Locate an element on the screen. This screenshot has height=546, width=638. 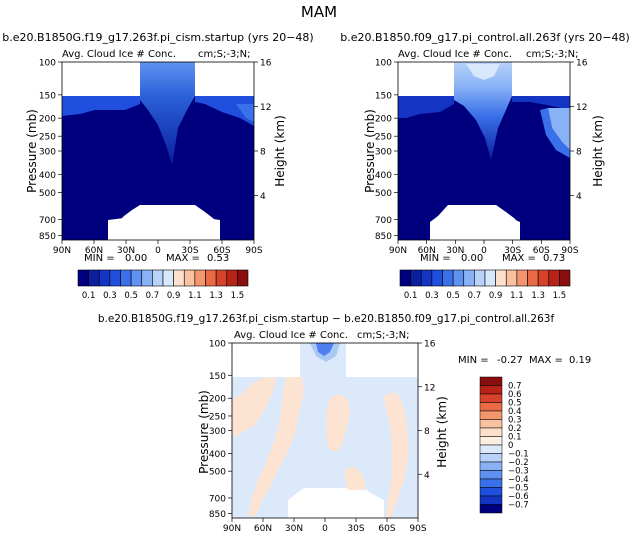
y2tick-label: 4 is located at coordinates (427, 476).